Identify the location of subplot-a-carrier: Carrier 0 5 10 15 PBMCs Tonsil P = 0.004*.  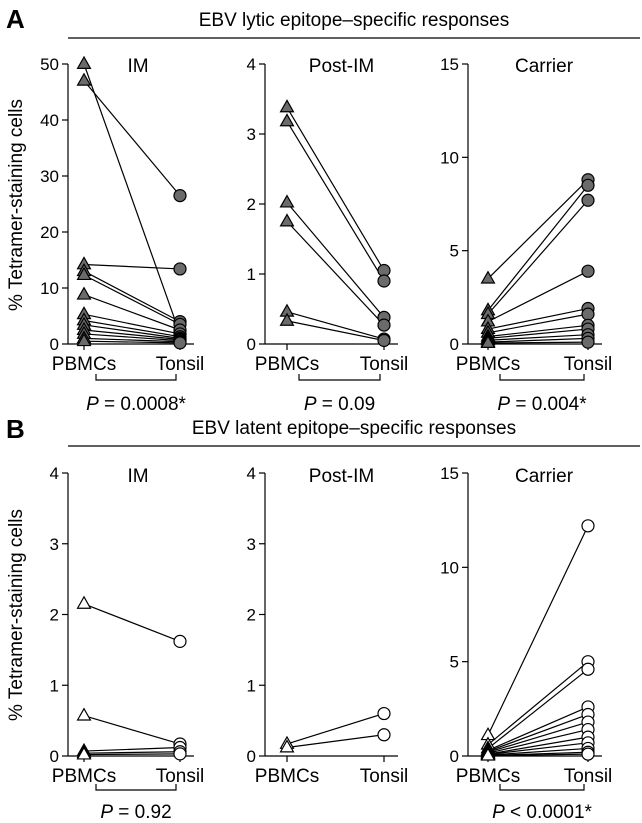
(526, 235).